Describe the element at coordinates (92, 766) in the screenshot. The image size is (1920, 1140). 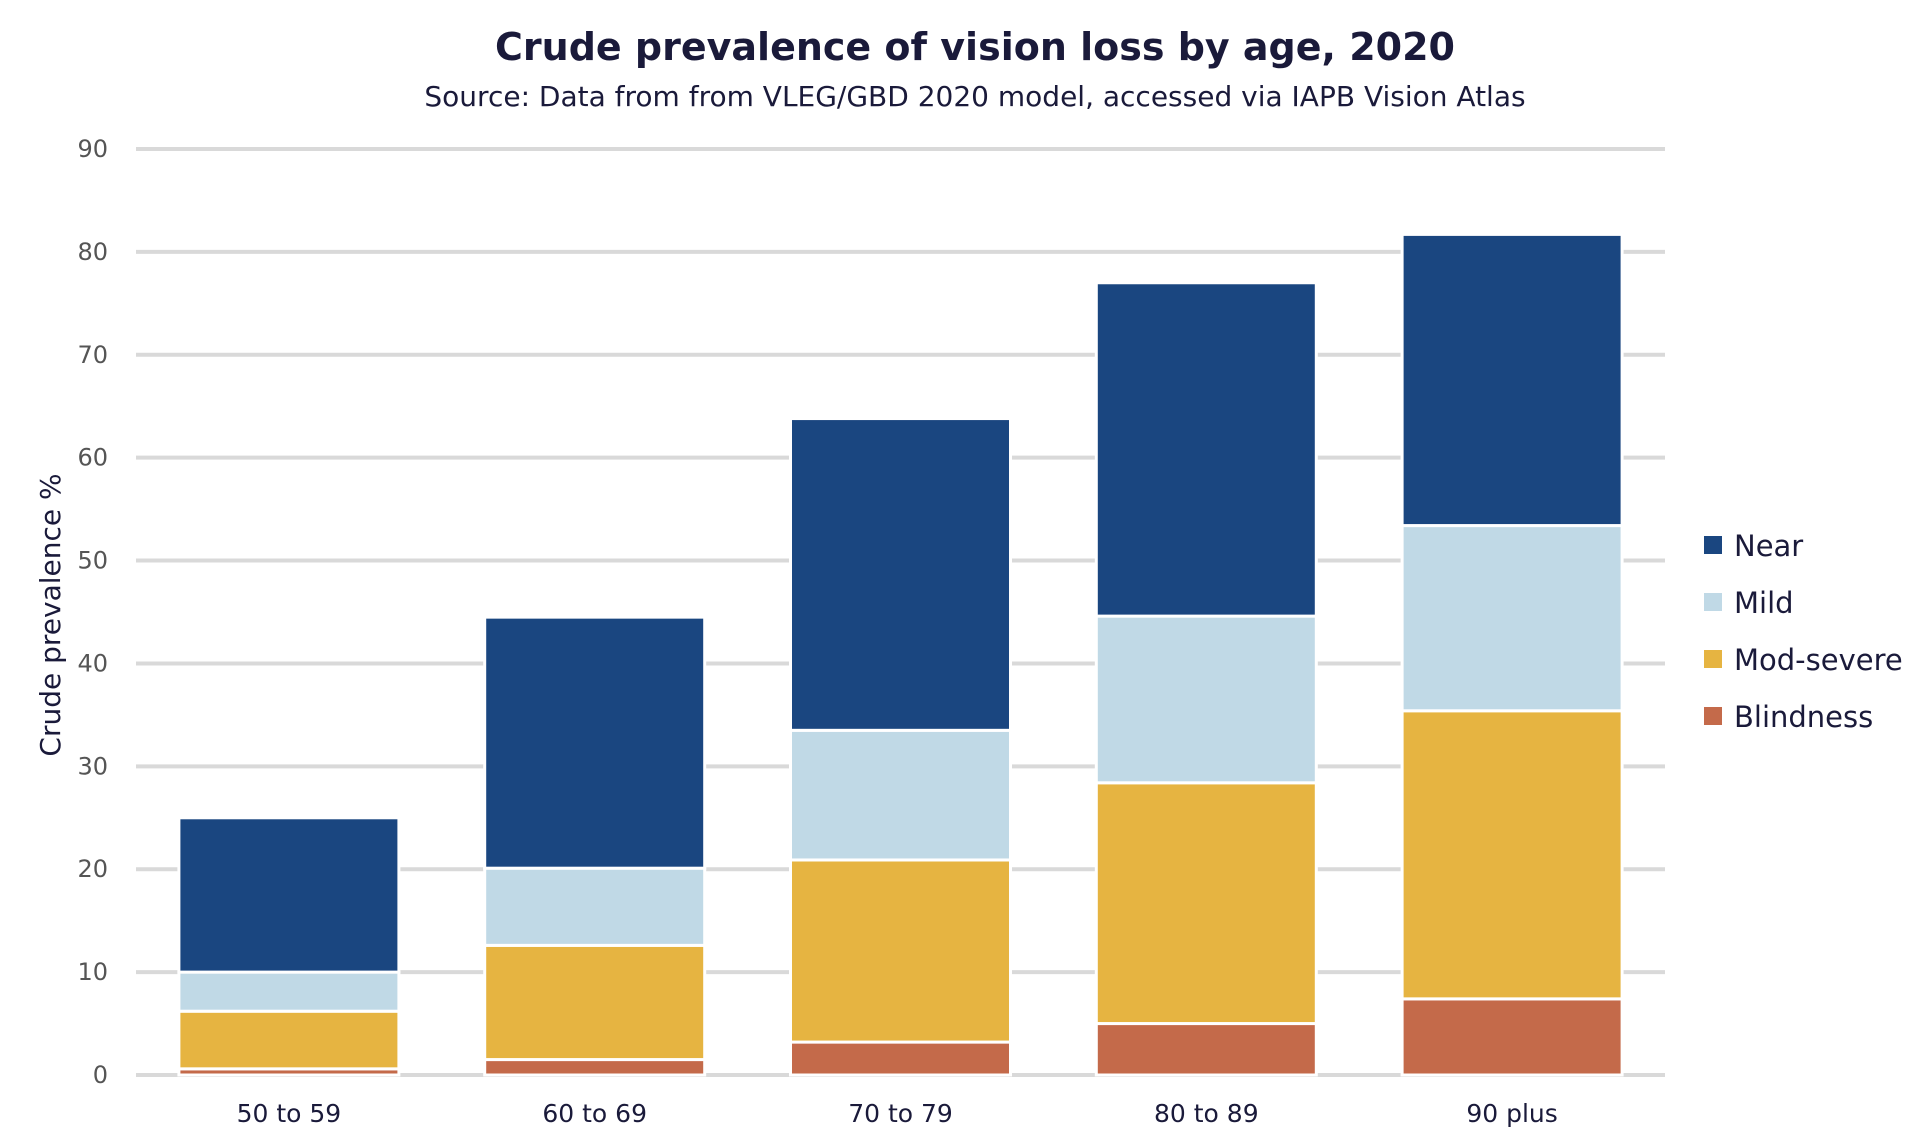
I see `y-tick-label: 30` at that location.